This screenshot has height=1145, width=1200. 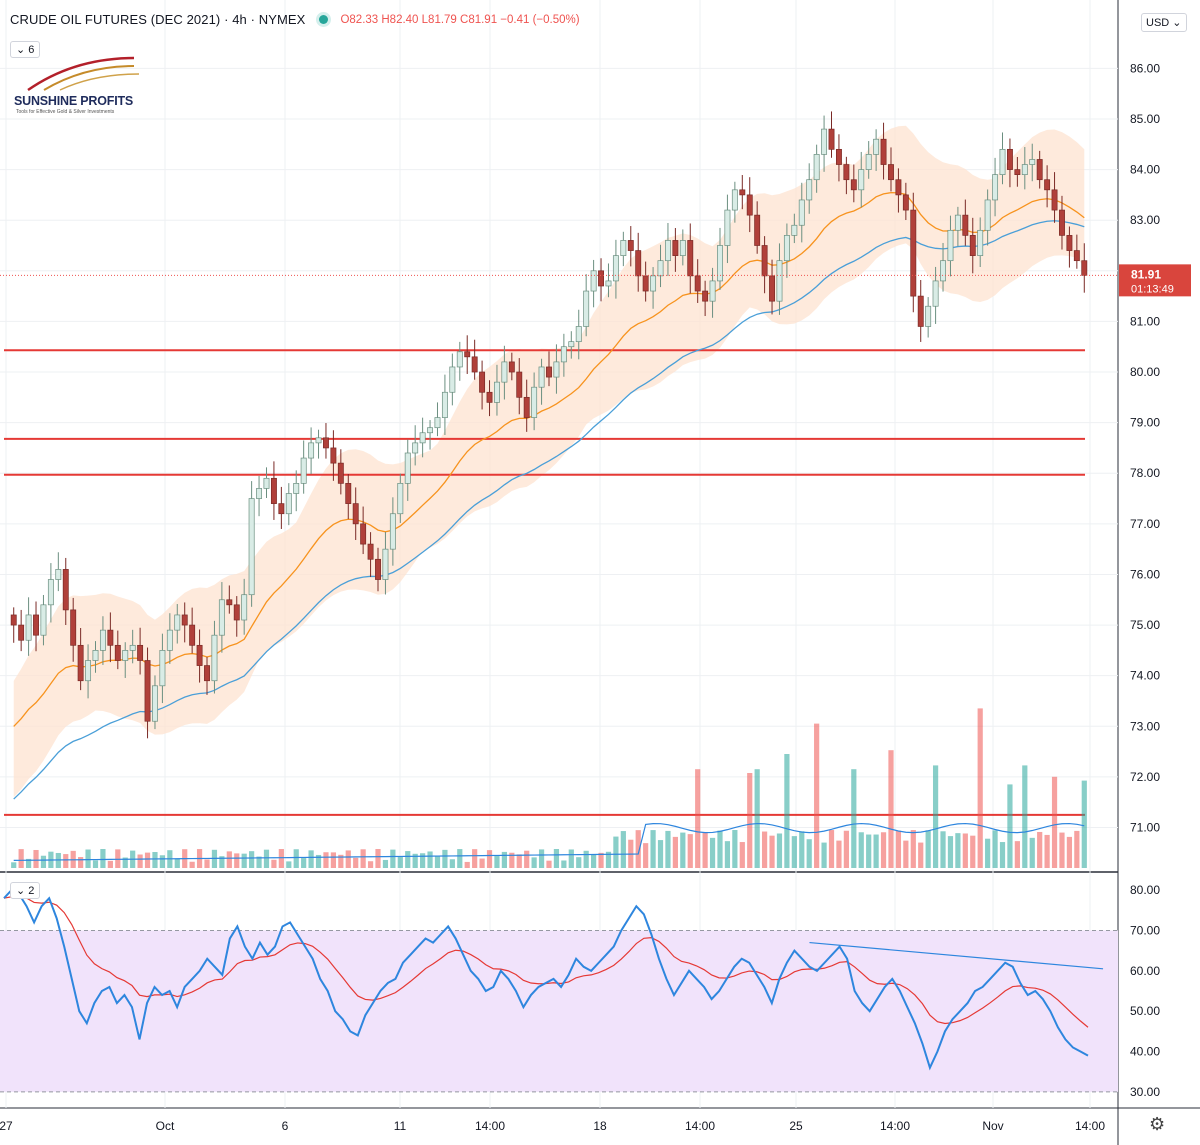 I want to click on time-tick-label: 14:00, so click(x=700, y=1126).